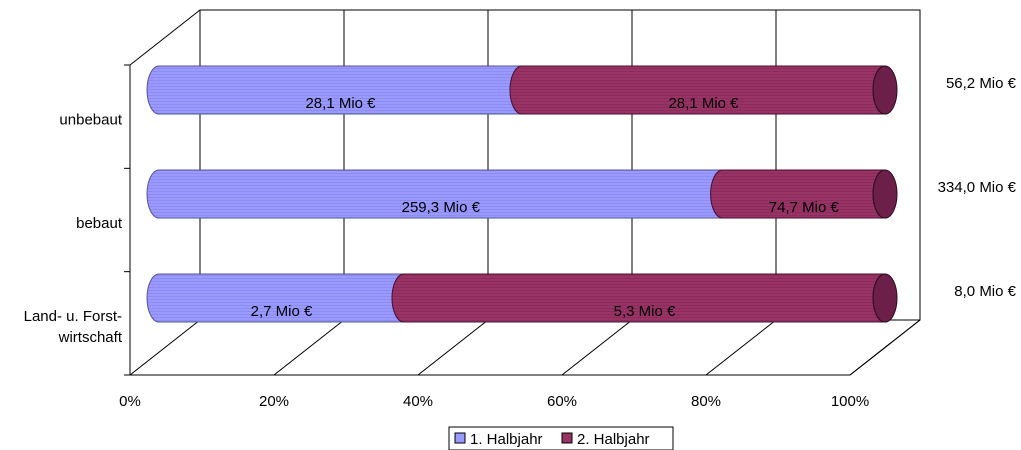 The image size is (1021, 450). I want to click on data-label: 5,3 Mio €, so click(645, 311).